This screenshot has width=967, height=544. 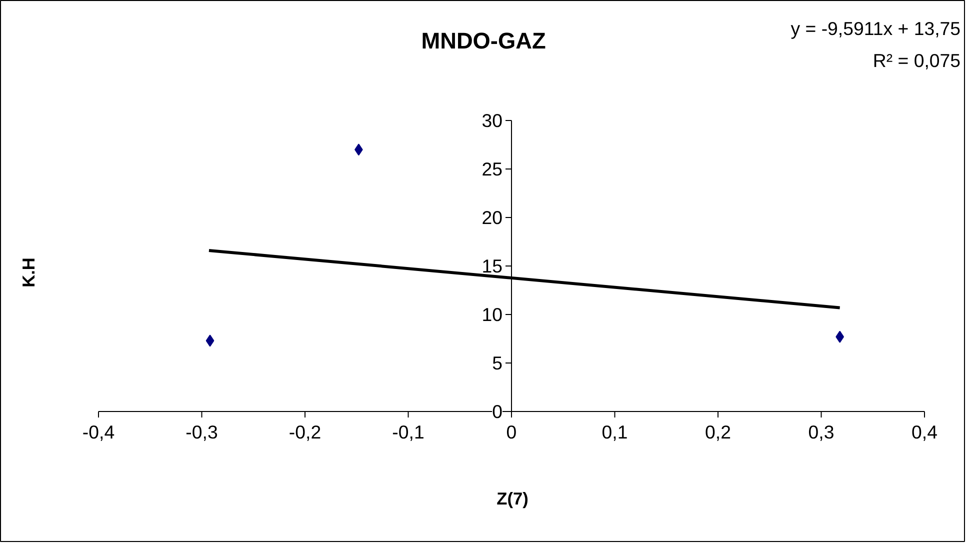 I want to click on point, so click(x=210, y=340).